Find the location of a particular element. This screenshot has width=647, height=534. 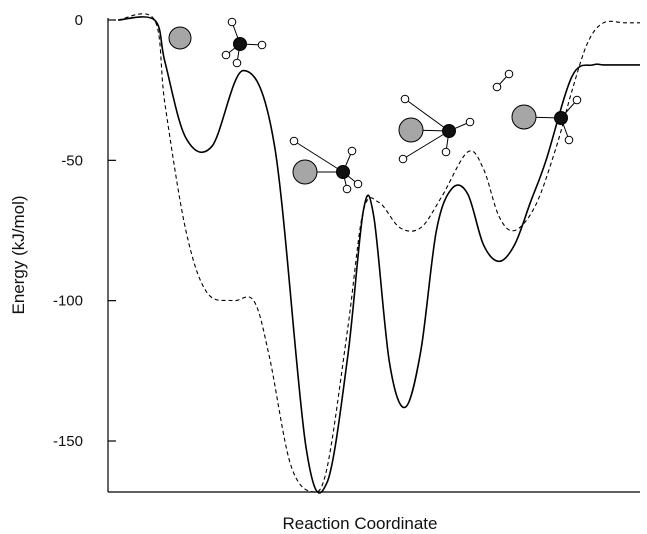

h2-molecule is located at coordinates (503, 80).